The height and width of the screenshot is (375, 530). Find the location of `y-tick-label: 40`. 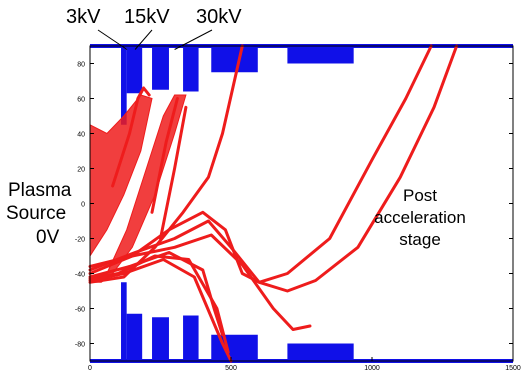

y-tick-label: 40 is located at coordinates (81, 135).